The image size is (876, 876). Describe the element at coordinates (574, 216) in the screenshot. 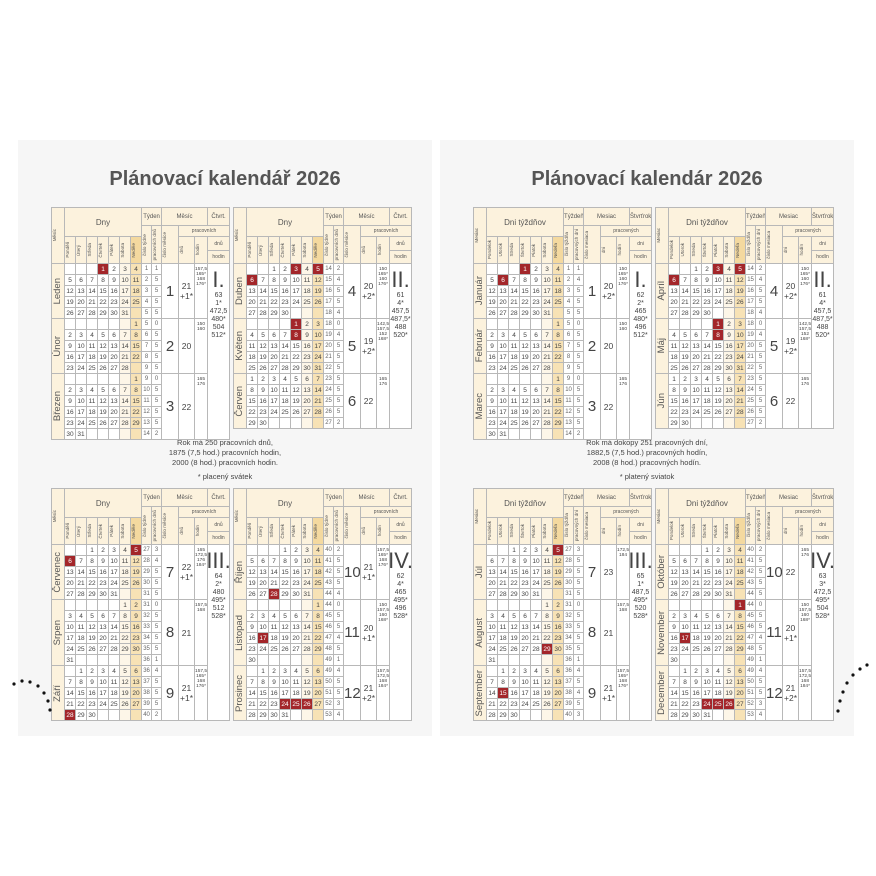

I see `week-header: Týždeň` at that location.